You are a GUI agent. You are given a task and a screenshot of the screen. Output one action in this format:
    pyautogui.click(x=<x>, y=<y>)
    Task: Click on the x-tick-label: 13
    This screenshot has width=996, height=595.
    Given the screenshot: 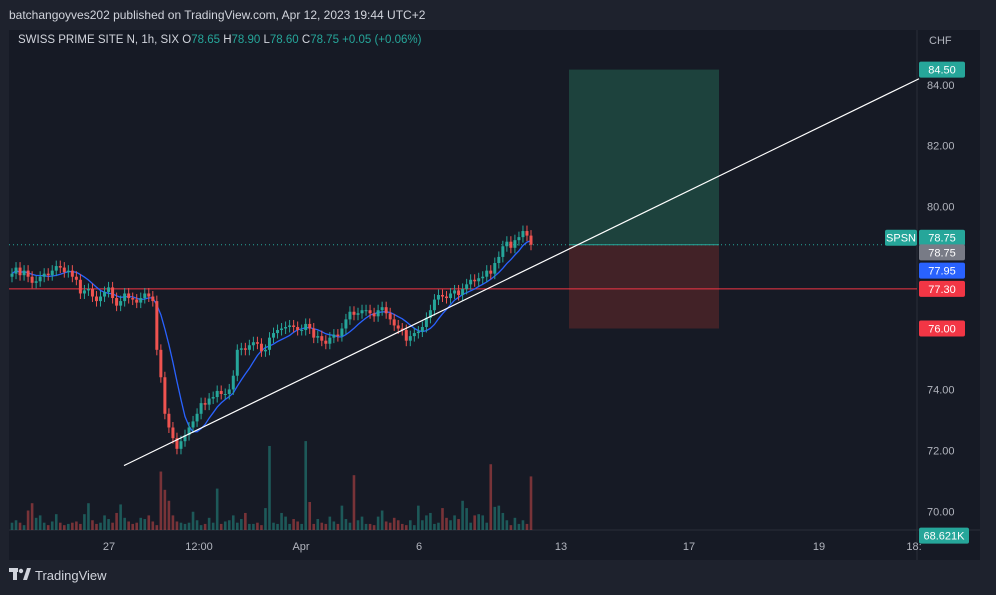 What is the action you would take?
    pyautogui.click(x=561, y=547)
    